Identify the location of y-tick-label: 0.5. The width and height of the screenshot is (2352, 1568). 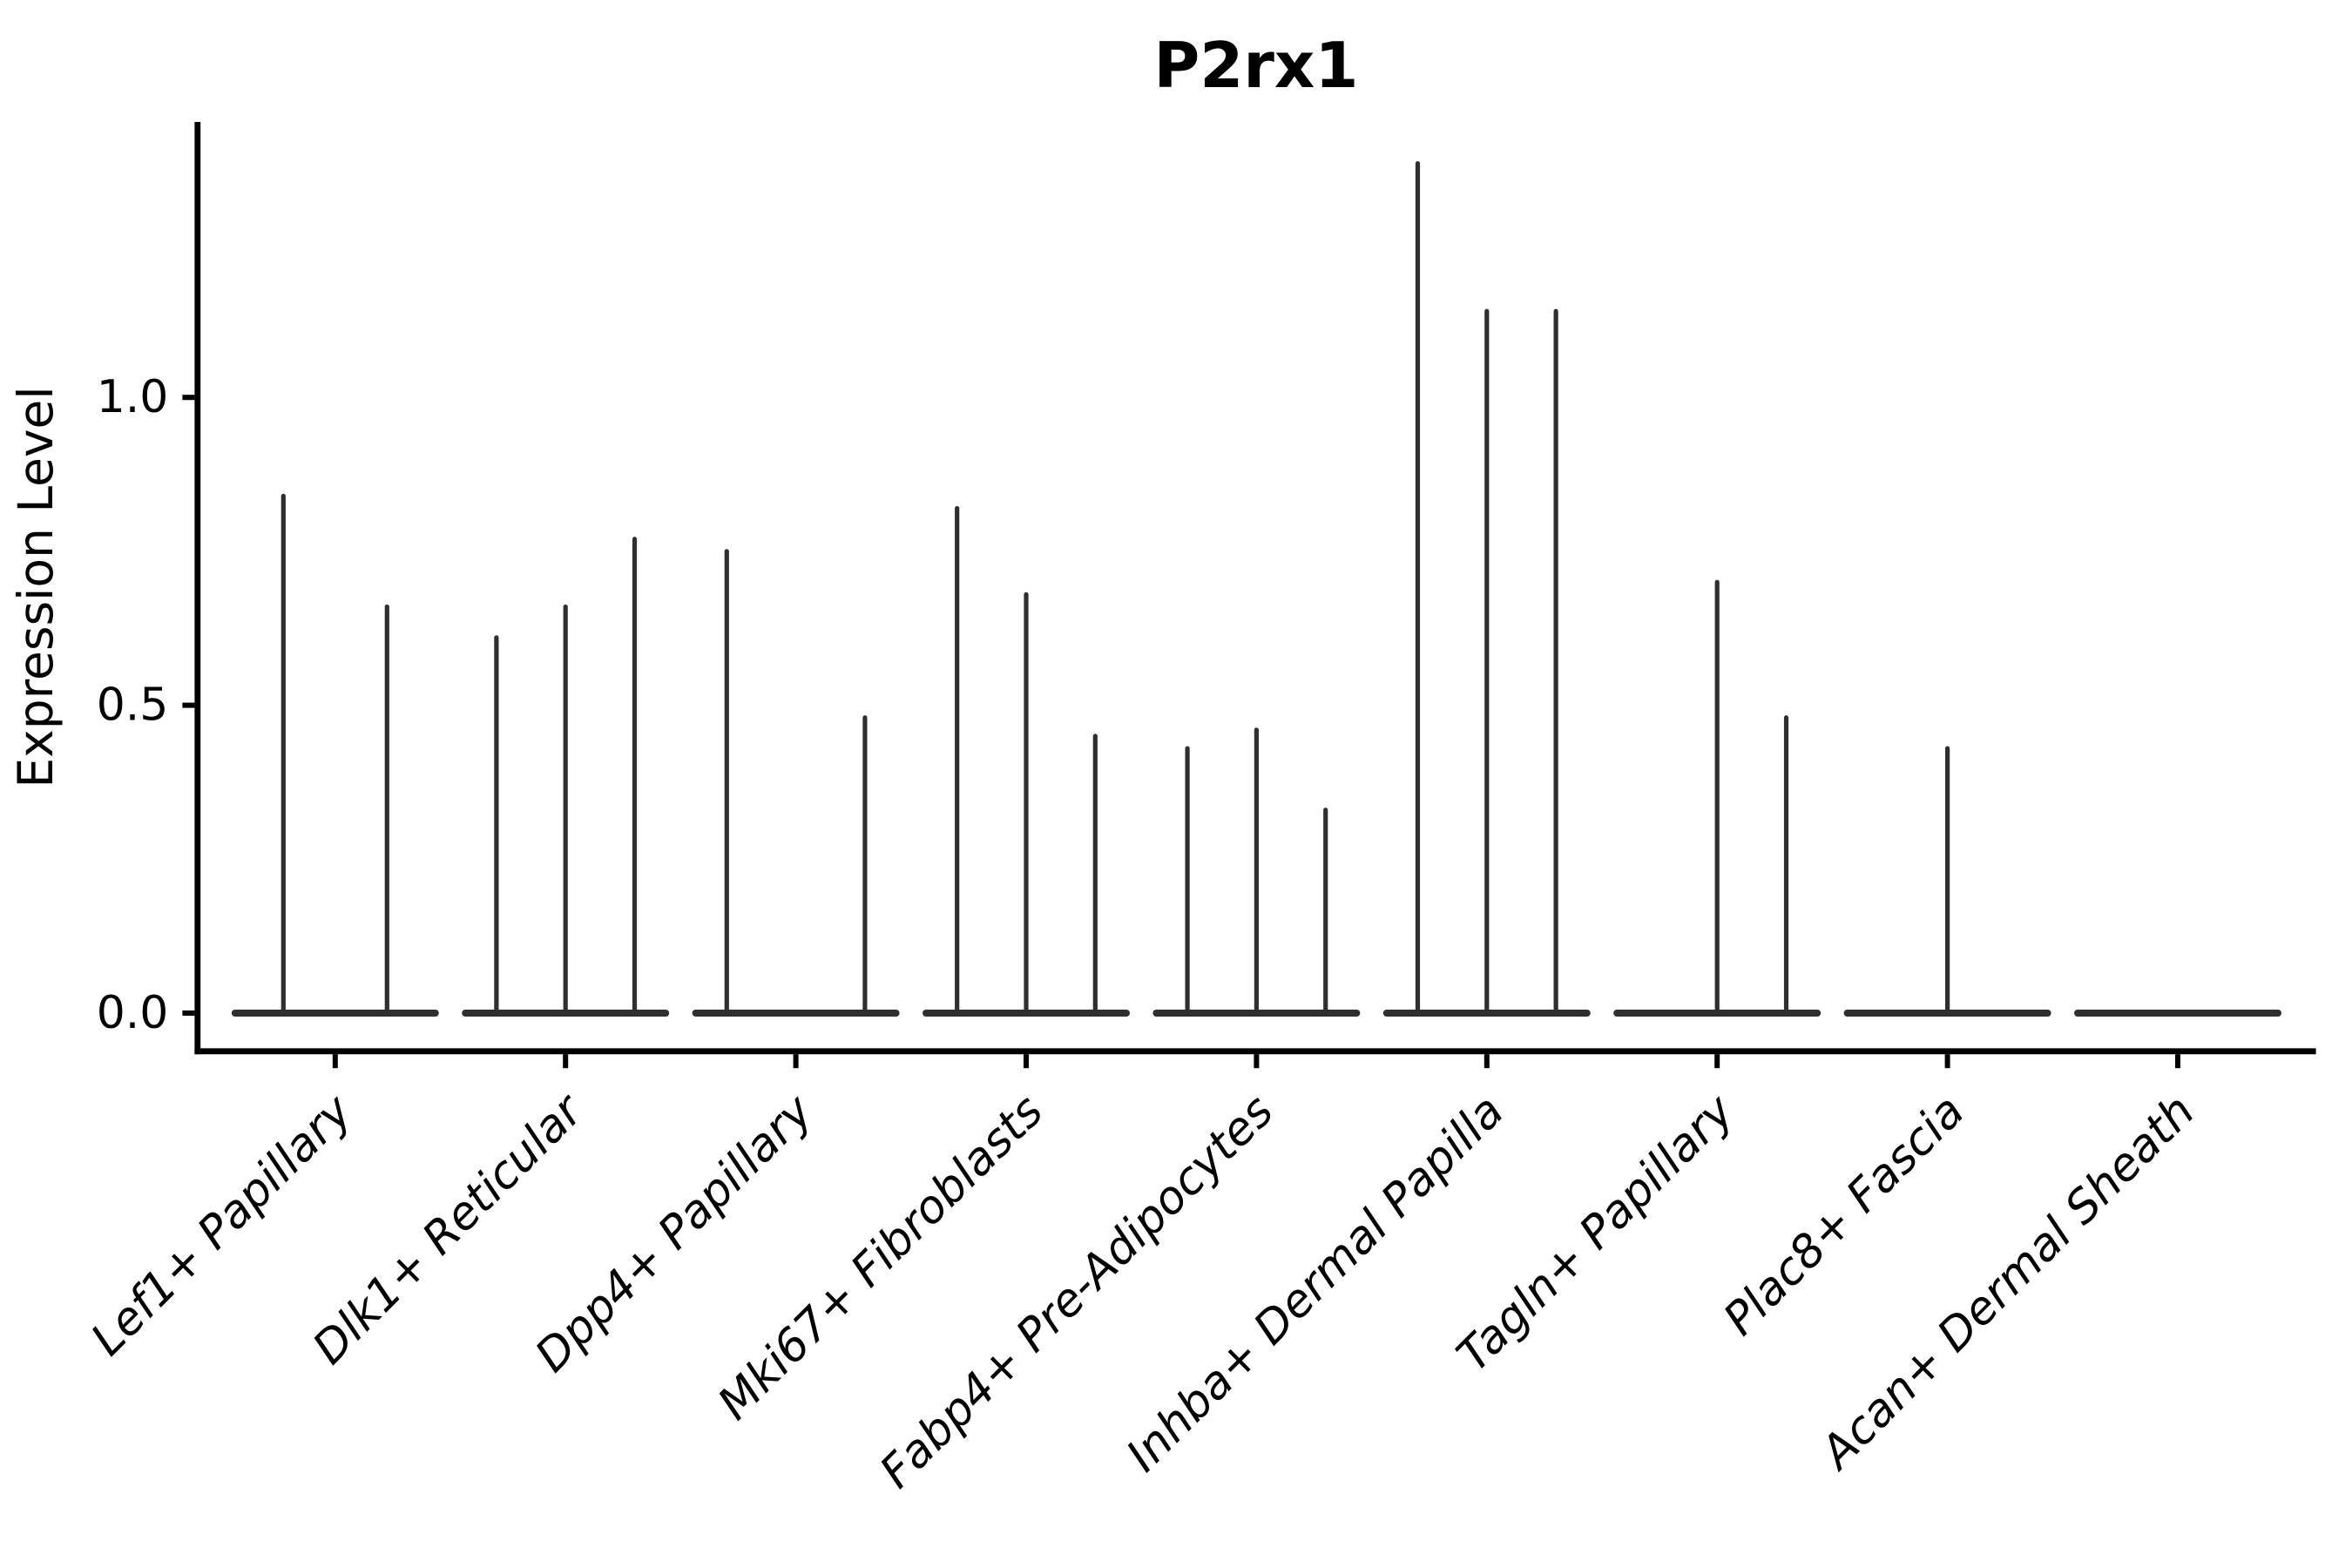
(133, 705).